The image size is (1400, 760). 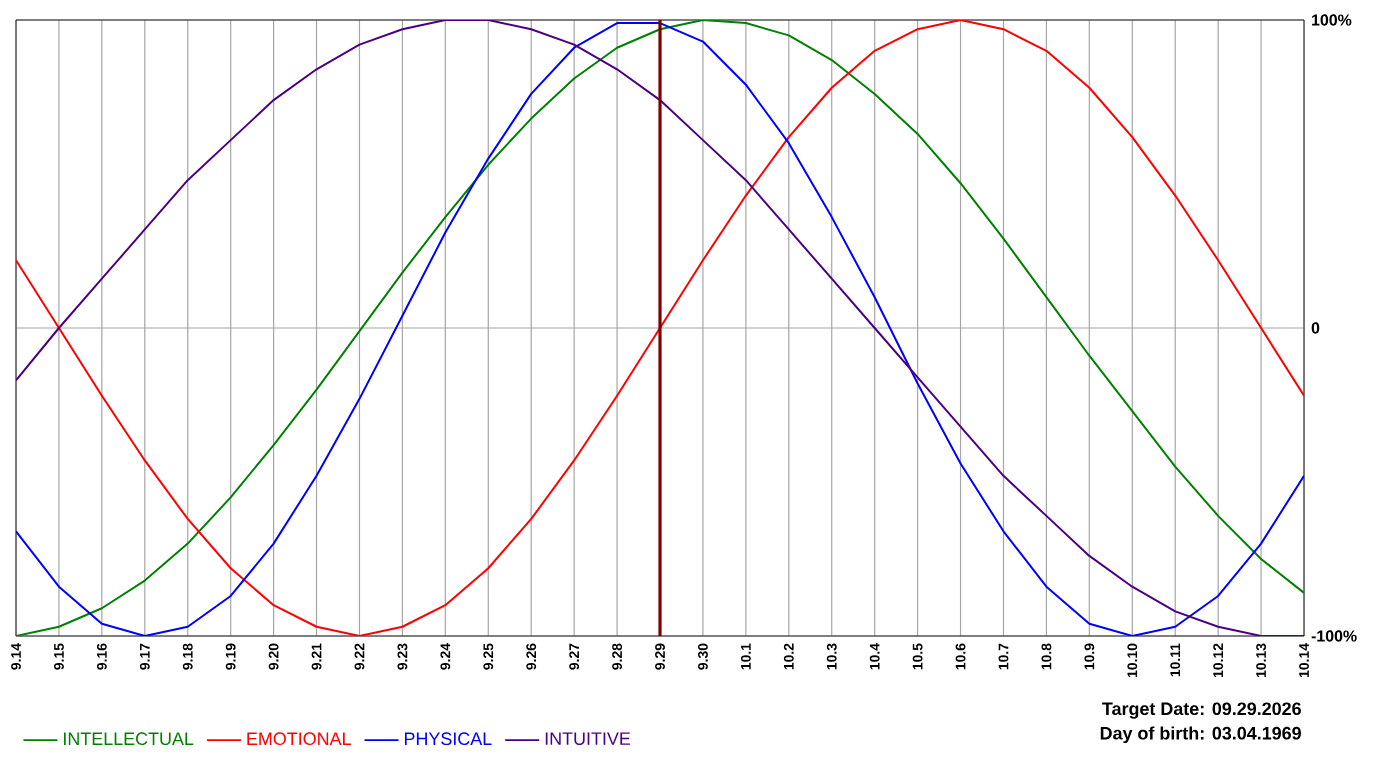 What do you see at coordinates (1200, 735) in the screenshot?
I see `text: Day of birth: 03.04.1969` at bounding box center [1200, 735].